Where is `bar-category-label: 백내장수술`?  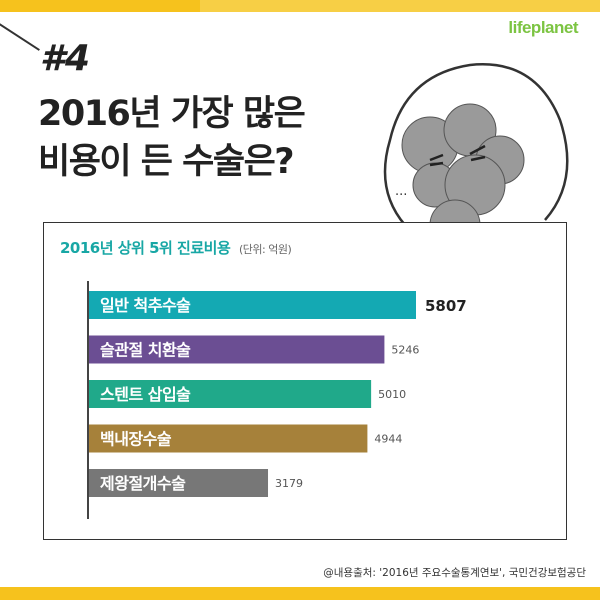
bar-category-label: 백내장수술 is located at coordinates (136, 439).